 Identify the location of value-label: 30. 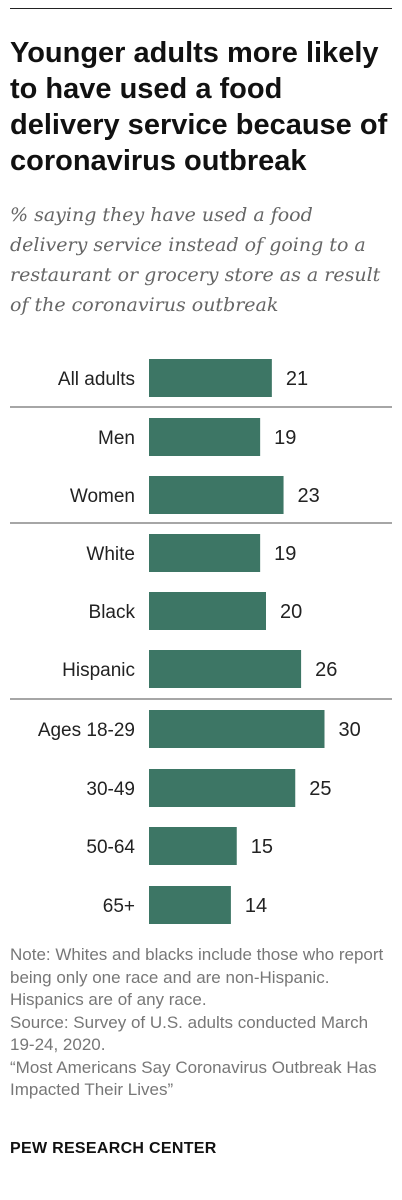
(350, 730).